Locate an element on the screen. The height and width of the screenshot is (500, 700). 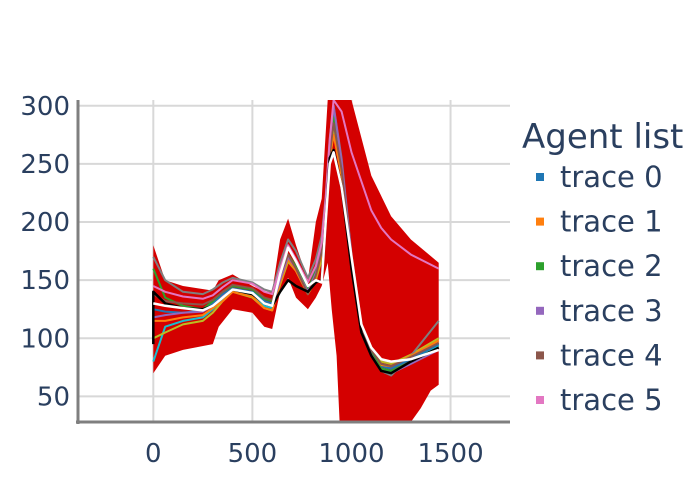
y-tick-label: 250 is located at coordinates (45, 165).